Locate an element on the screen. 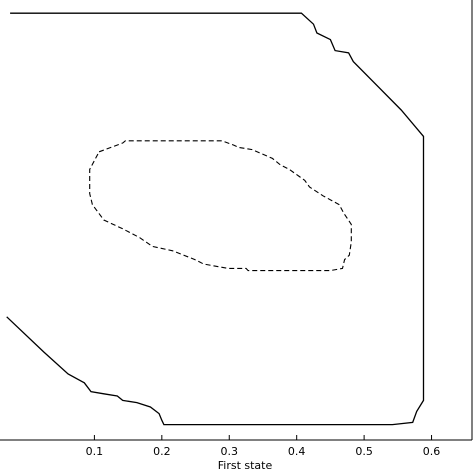 The width and height of the screenshot is (474, 474). x-axis-label: First state is located at coordinates (245, 465).